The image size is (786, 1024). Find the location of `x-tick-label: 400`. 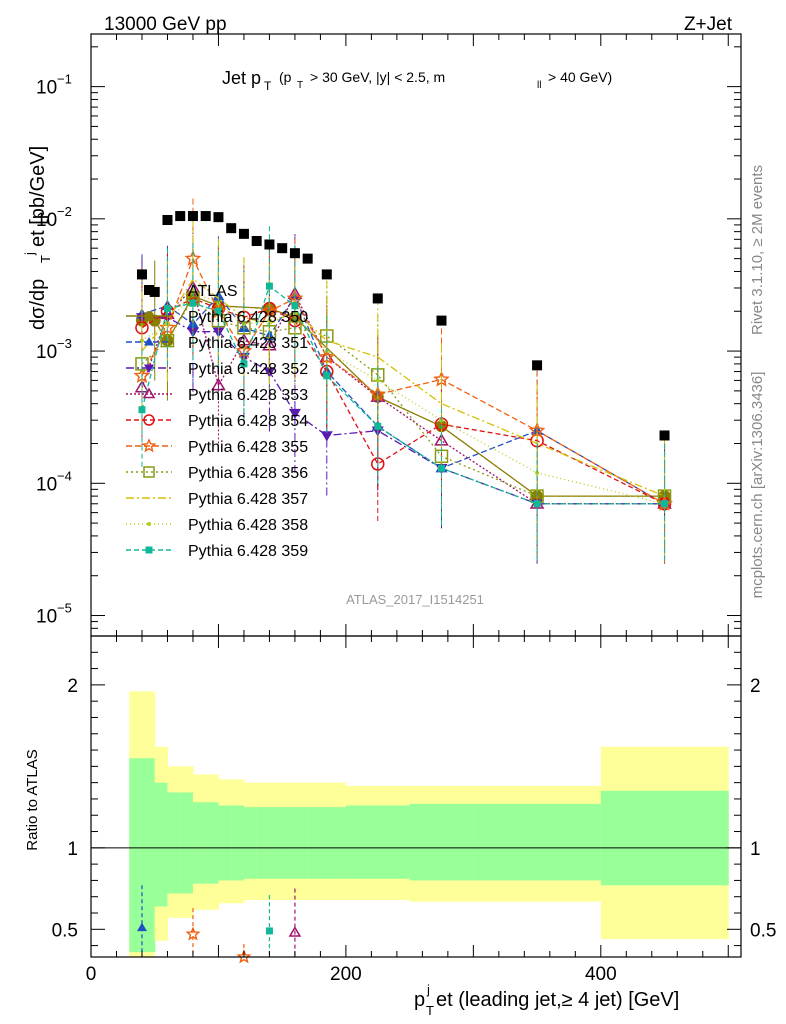

x-tick-label: 400 is located at coordinates (601, 974).